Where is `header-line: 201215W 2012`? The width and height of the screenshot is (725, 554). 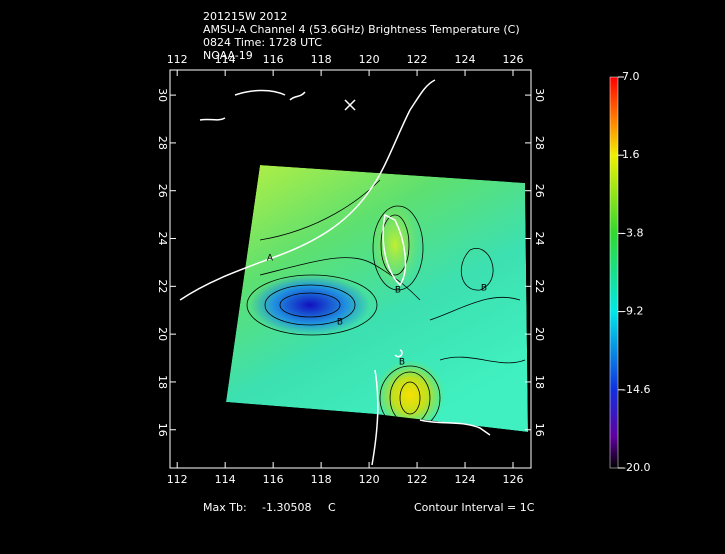 header-line: 201215W 2012 is located at coordinates (245, 16).